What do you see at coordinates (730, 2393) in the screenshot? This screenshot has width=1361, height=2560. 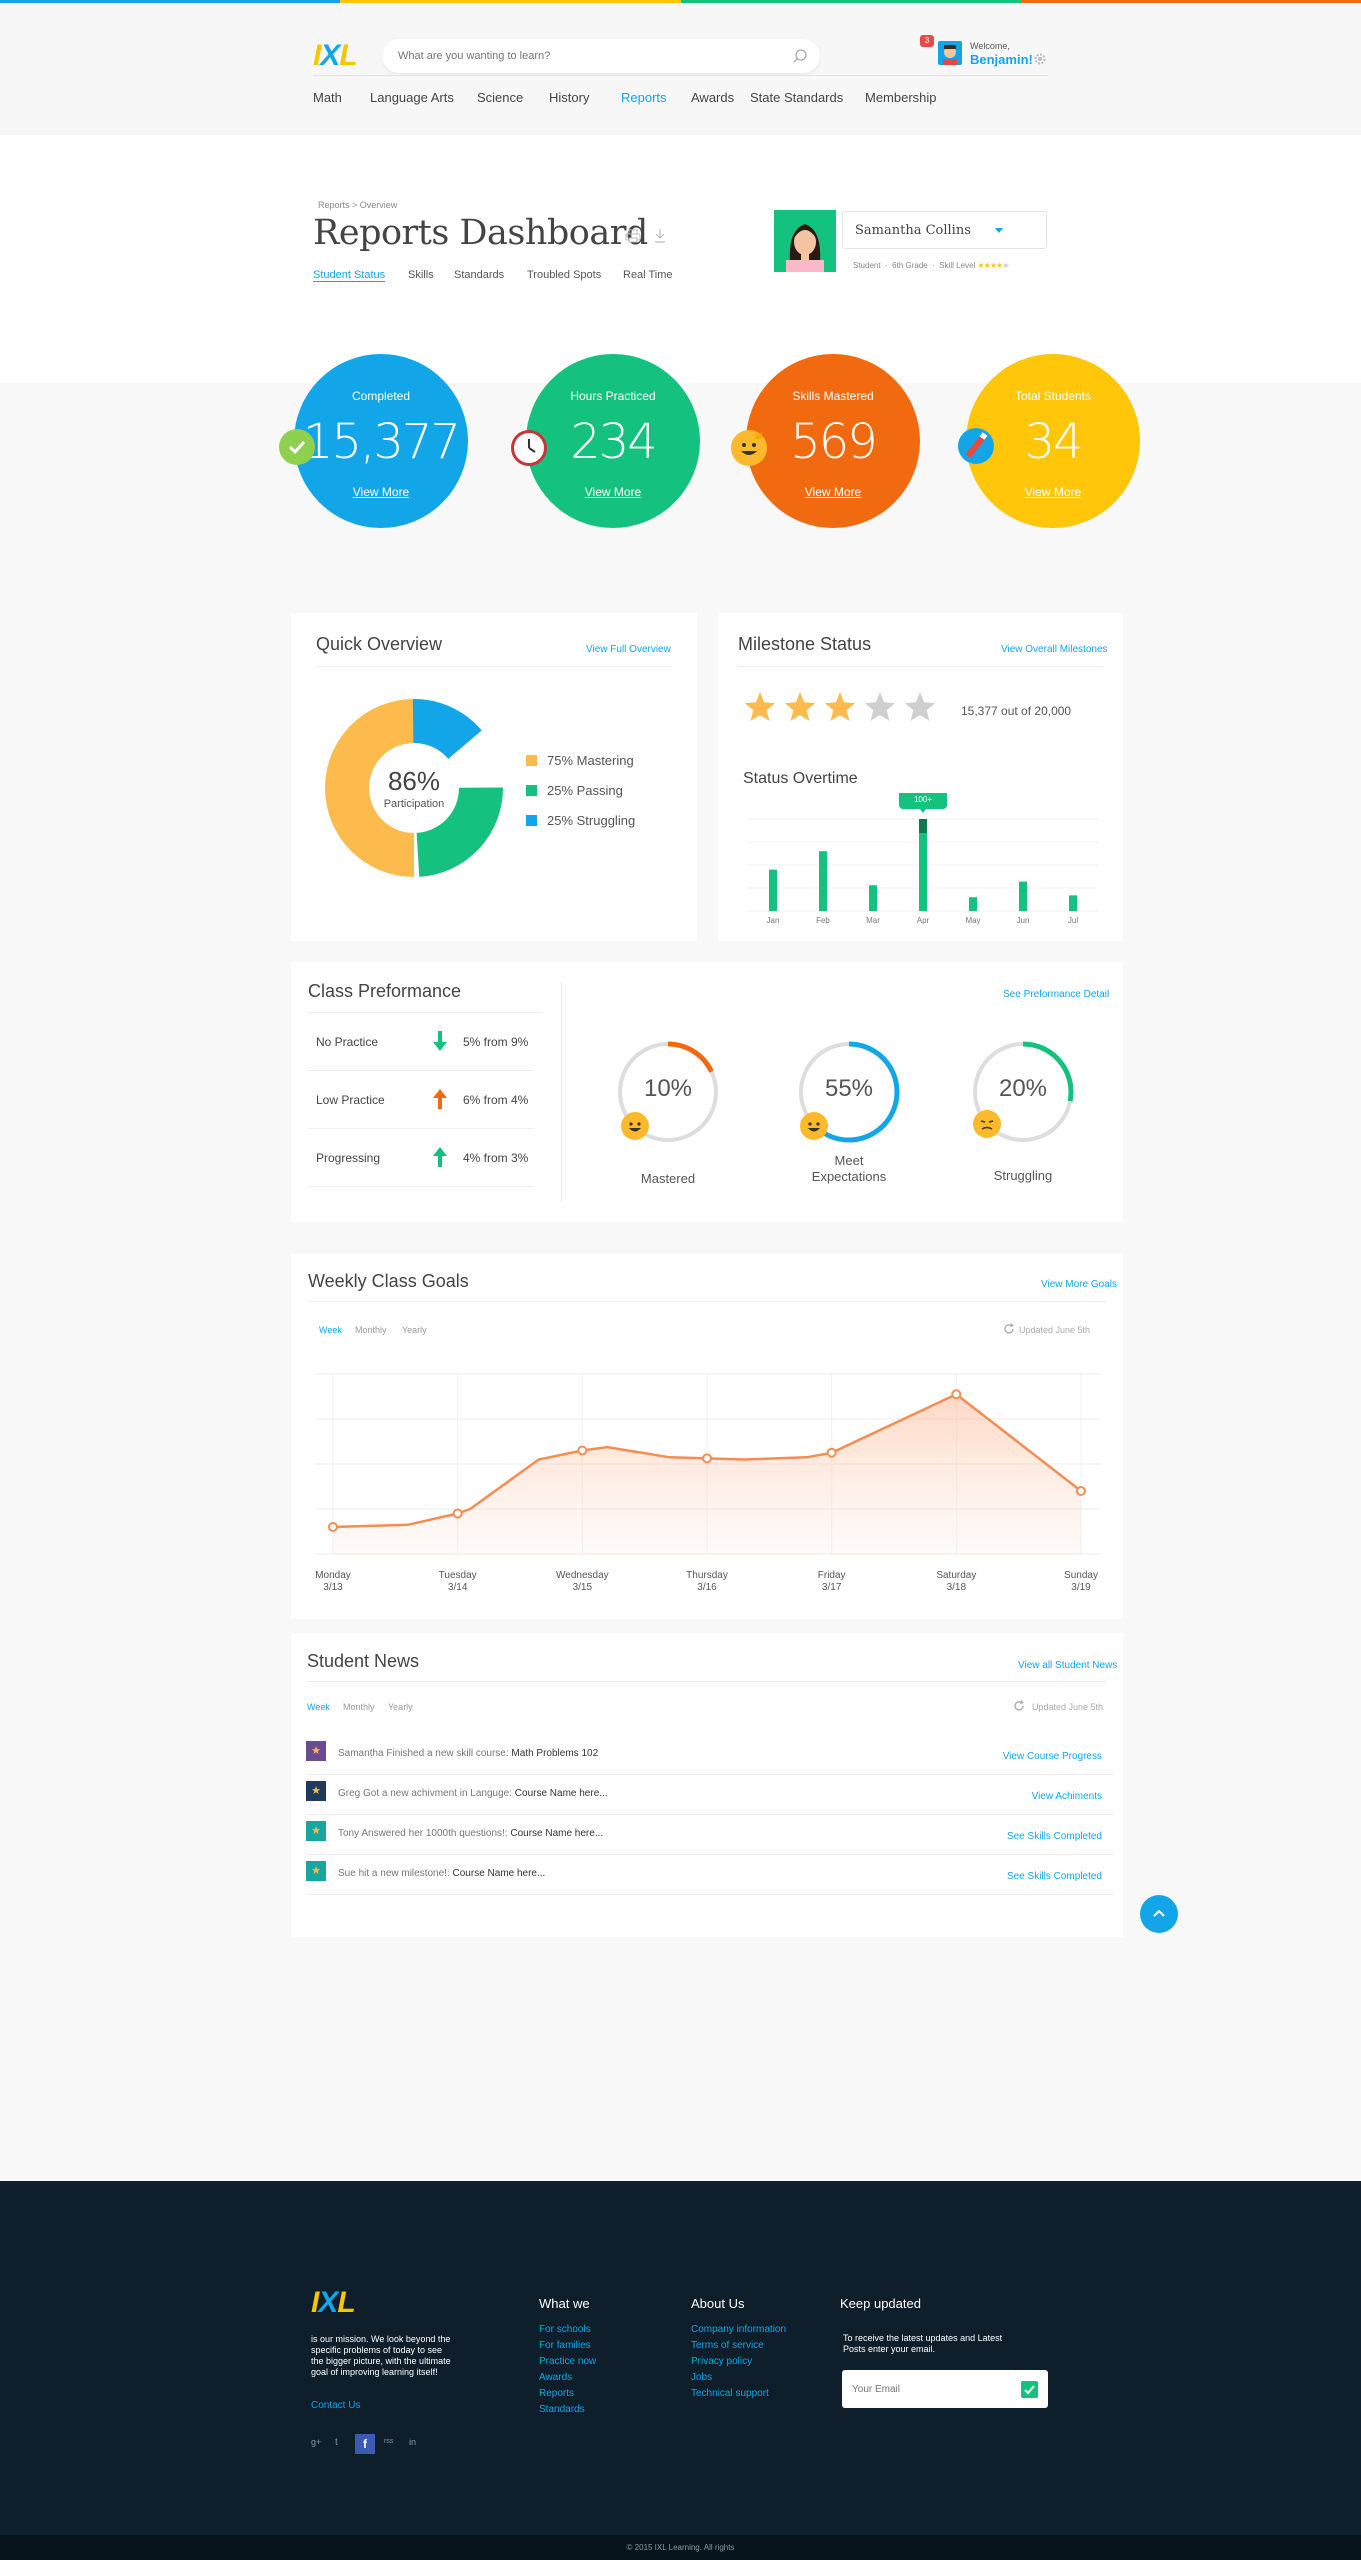 I see `footer-link: Technical support` at bounding box center [730, 2393].